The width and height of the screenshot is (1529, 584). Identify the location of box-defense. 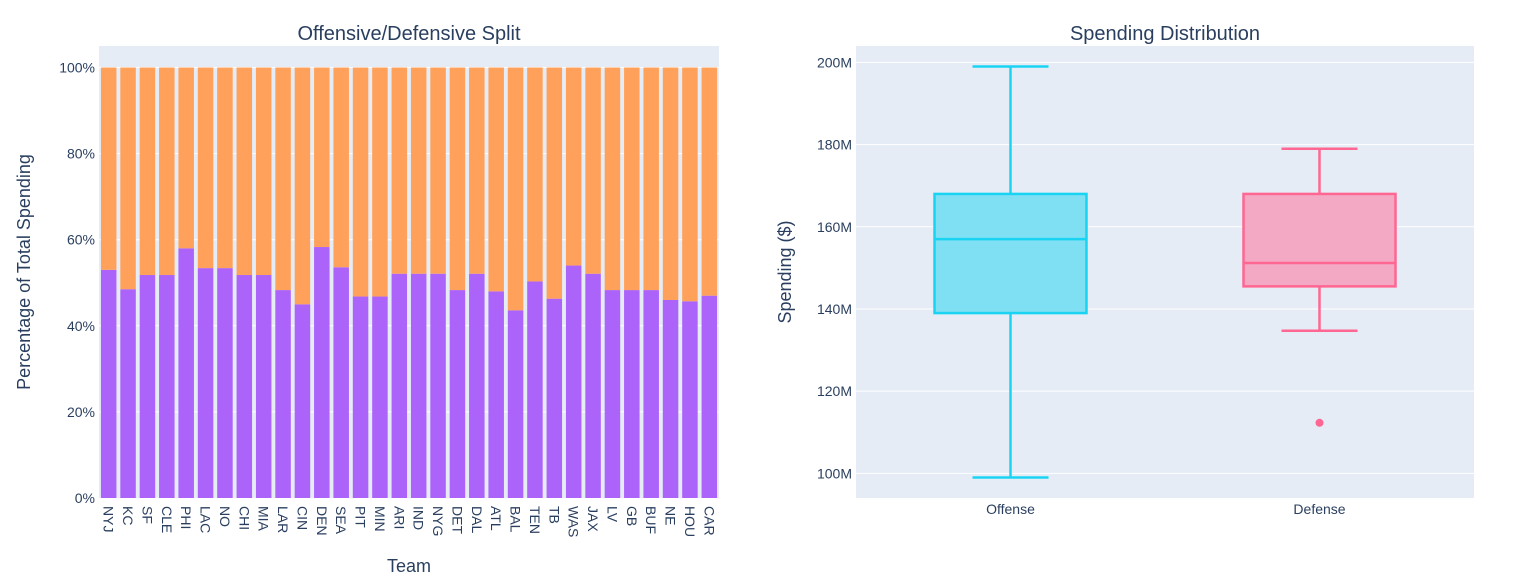
(1319, 287).